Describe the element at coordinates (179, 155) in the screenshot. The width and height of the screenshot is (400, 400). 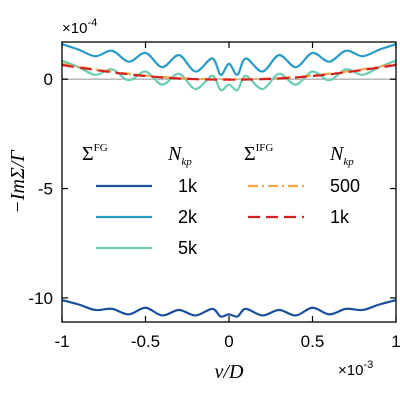
I see `legend-col1-n-header: Nkp` at that location.